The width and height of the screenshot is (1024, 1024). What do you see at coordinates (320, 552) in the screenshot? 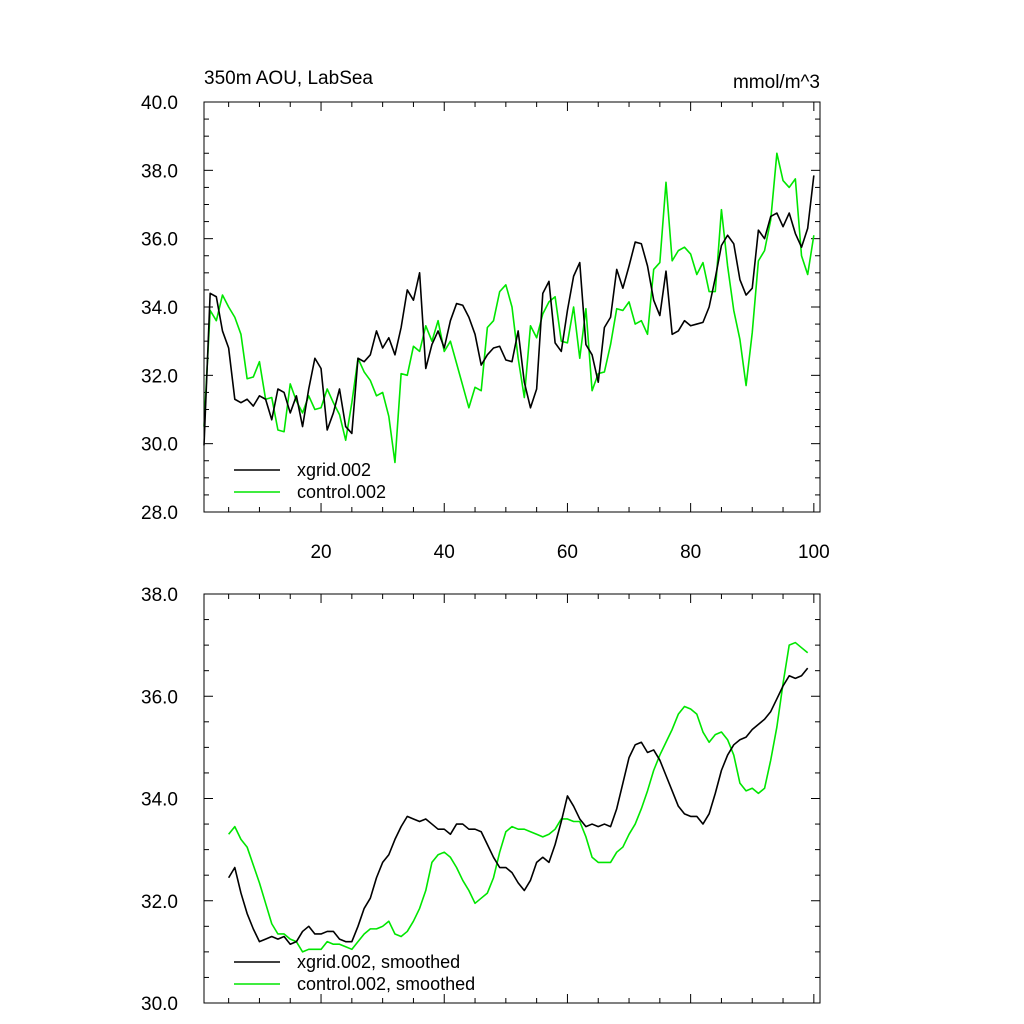
I see `x-tick-label: 20` at bounding box center [320, 552].